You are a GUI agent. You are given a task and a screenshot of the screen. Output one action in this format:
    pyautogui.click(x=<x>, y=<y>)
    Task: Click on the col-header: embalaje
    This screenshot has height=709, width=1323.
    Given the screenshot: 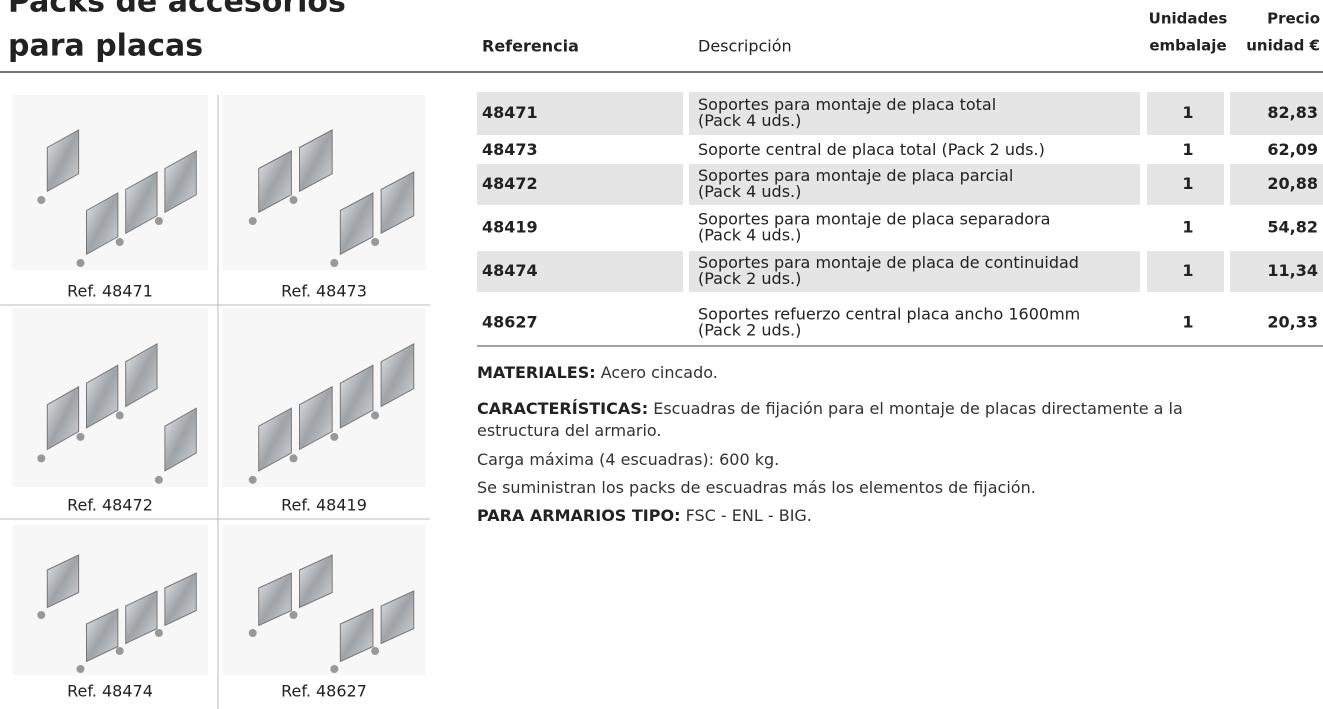 What is the action you would take?
    pyautogui.click(x=1187, y=46)
    